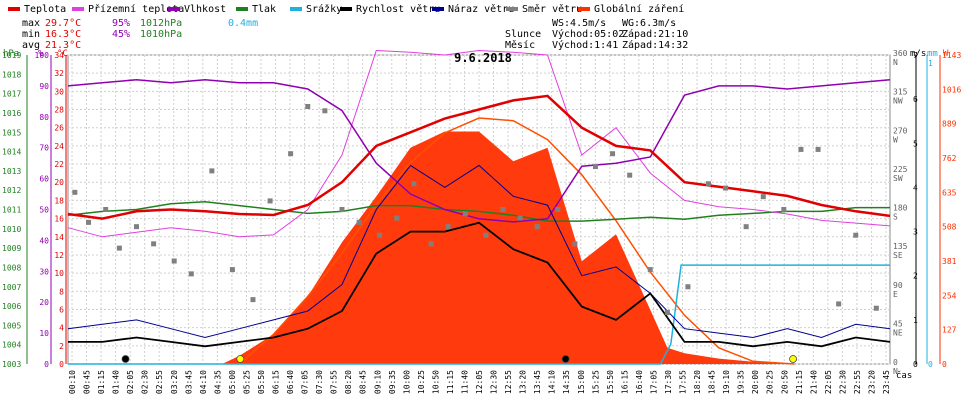 The image size is (966, 400). I want to click on y-tick-w: 762, so click(949, 158).